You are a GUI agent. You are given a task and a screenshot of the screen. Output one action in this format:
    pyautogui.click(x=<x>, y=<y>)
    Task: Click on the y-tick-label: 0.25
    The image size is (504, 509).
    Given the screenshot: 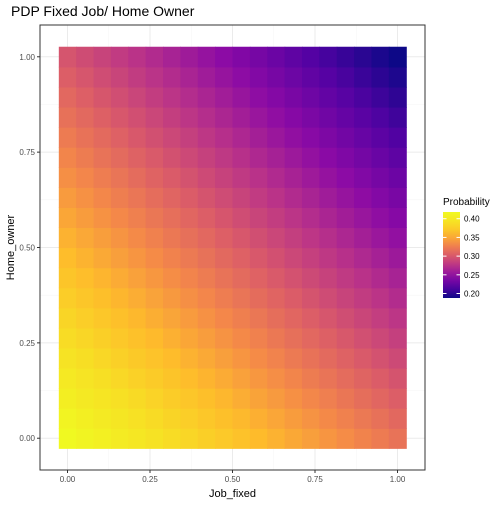 What is the action you would take?
    pyautogui.click(x=27, y=343)
    